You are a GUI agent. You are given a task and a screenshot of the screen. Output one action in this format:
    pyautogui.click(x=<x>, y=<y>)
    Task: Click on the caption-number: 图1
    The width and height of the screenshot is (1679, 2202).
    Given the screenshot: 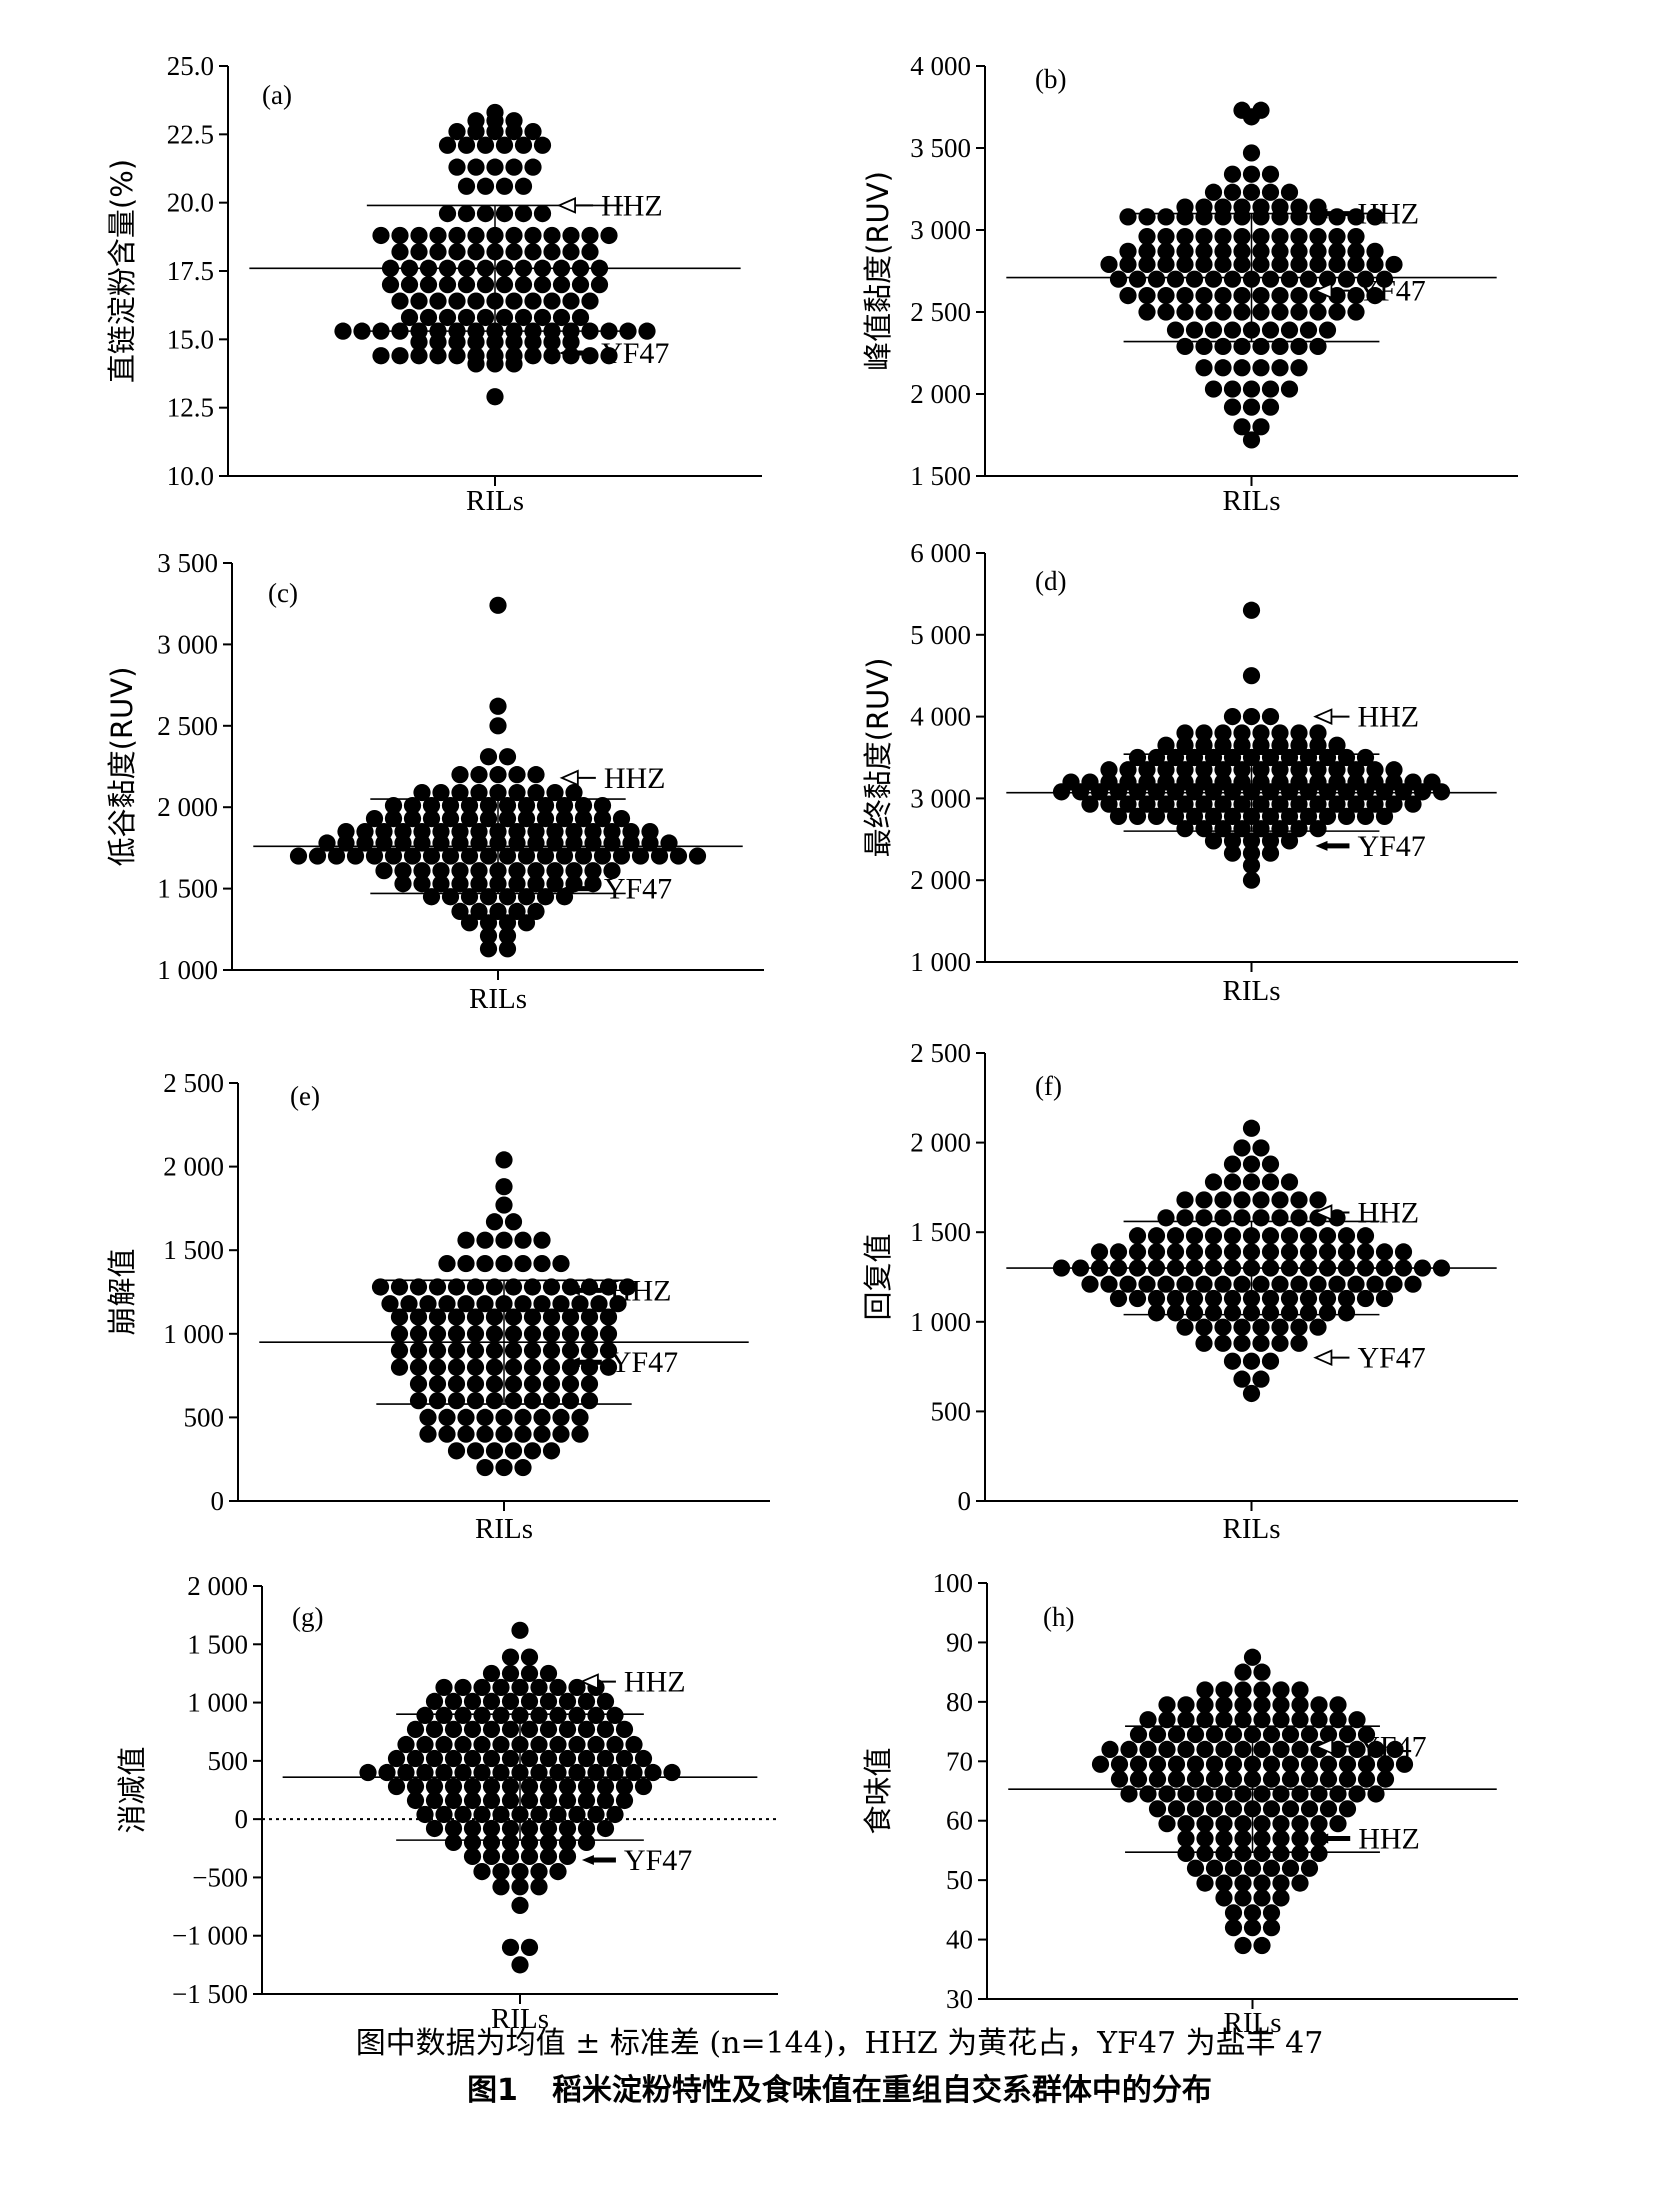 What is the action you would take?
    pyautogui.click(x=492, y=2090)
    